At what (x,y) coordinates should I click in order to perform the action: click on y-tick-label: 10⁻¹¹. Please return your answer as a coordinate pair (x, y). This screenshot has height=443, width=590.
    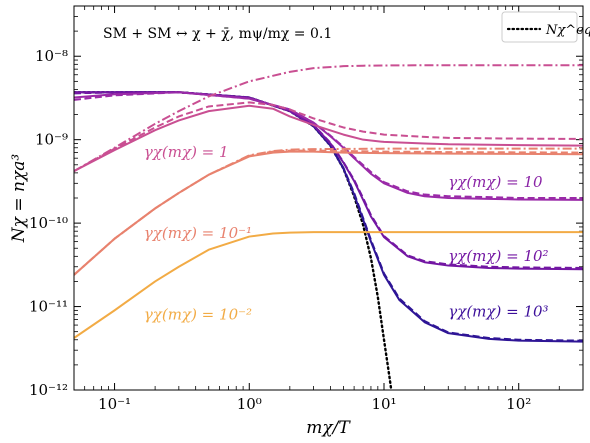
    Looking at the image, I should click on (48, 307).